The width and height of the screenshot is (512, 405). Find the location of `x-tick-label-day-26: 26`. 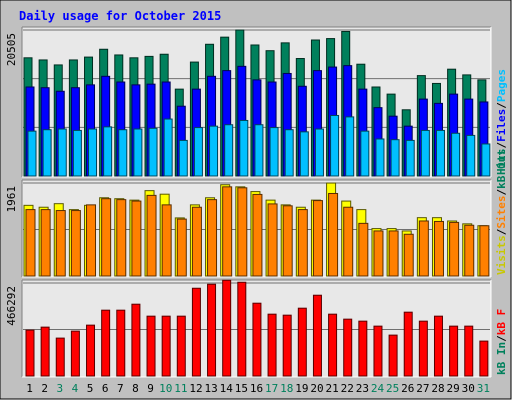

x-tick-label-day-26: 26 is located at coordinates (407, 388).